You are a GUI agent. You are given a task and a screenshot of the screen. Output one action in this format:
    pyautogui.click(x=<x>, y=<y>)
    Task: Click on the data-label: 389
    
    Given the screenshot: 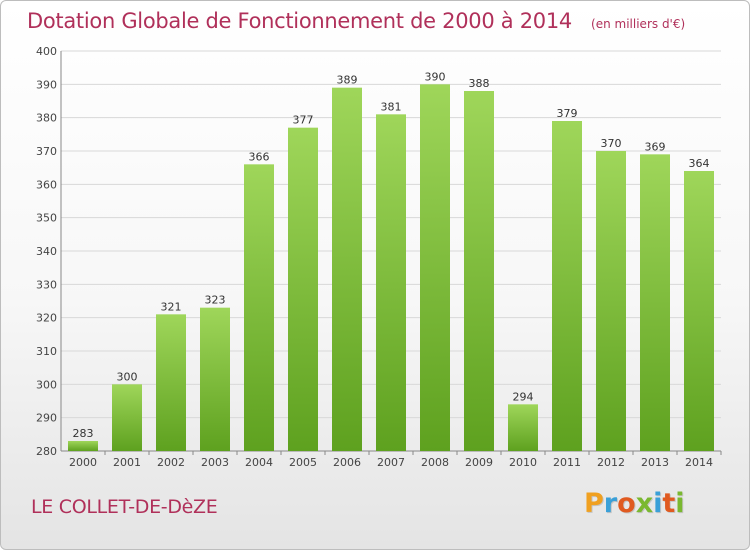 What is the action you would take?
    pyautogui.click(x=347, y=80)
    